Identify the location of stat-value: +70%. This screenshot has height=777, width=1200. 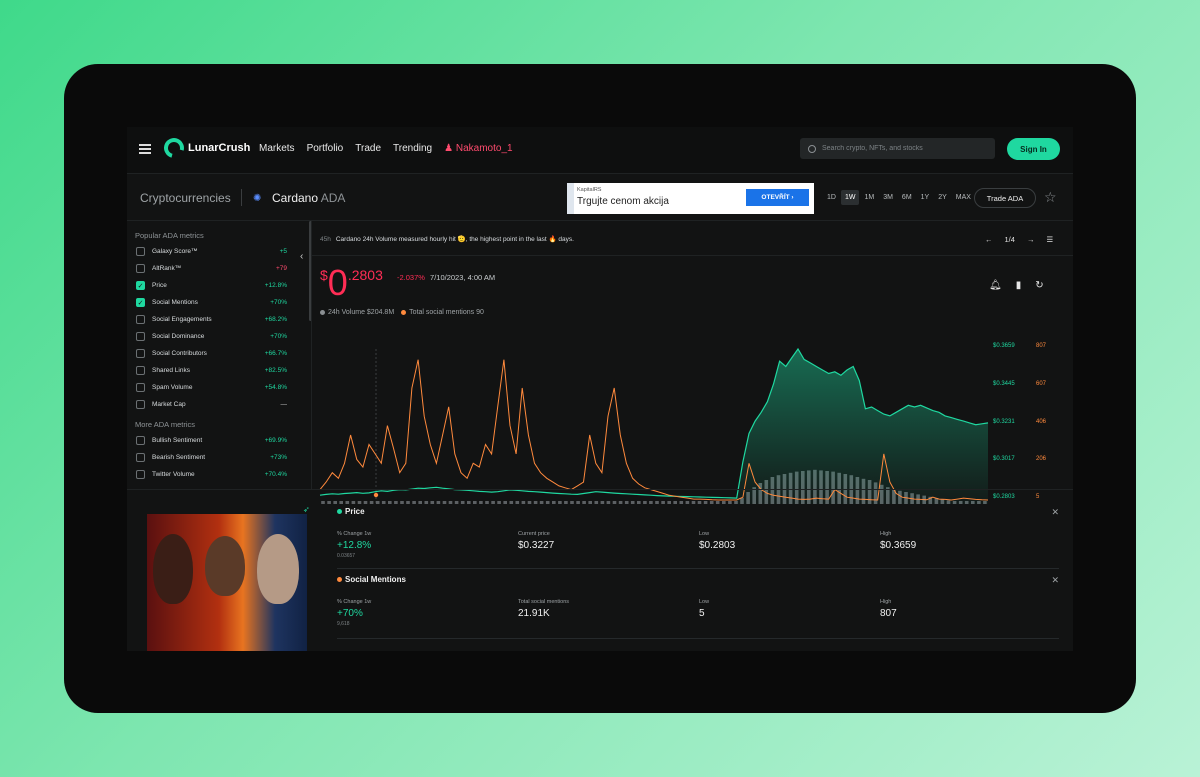
(350, 613).